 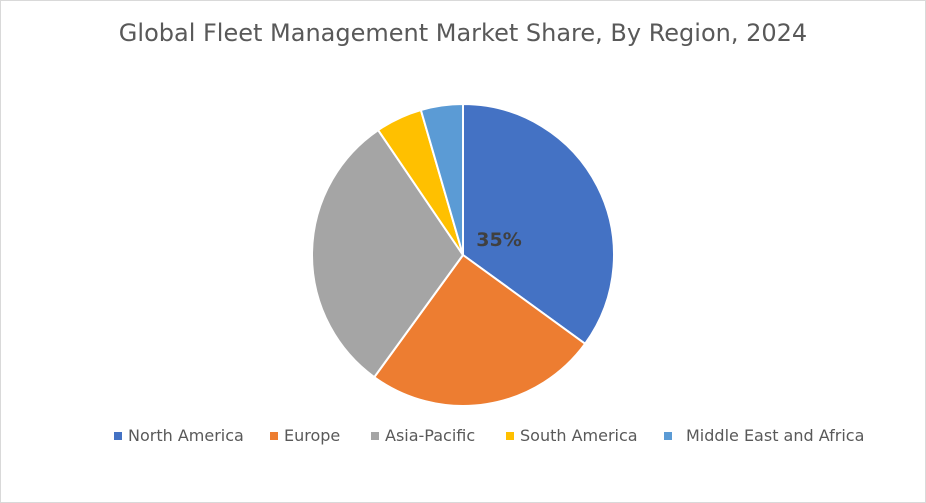 I want to click on legend-swatch-north-america, so click(x=118, y=435).